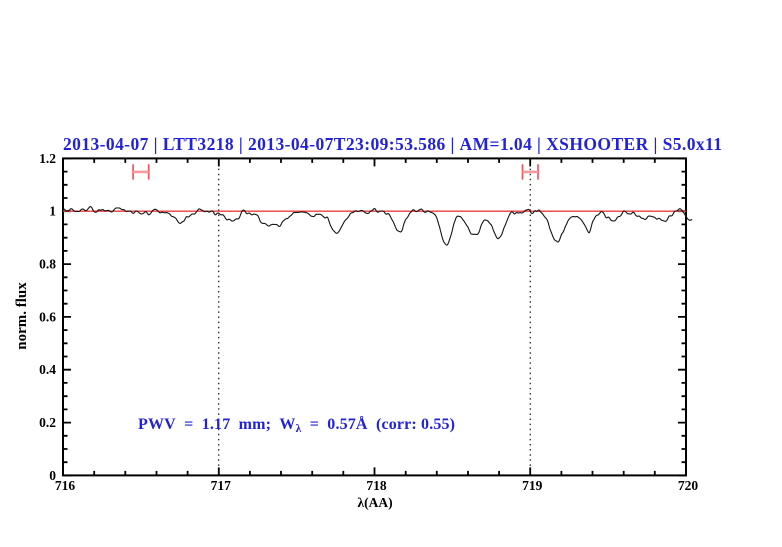 This screenshot has height=547, width=782. What do you see at coordinates (47, 369) in the screenshot?
I see `svg-text: 0.4` at bounding box center [47, 369].